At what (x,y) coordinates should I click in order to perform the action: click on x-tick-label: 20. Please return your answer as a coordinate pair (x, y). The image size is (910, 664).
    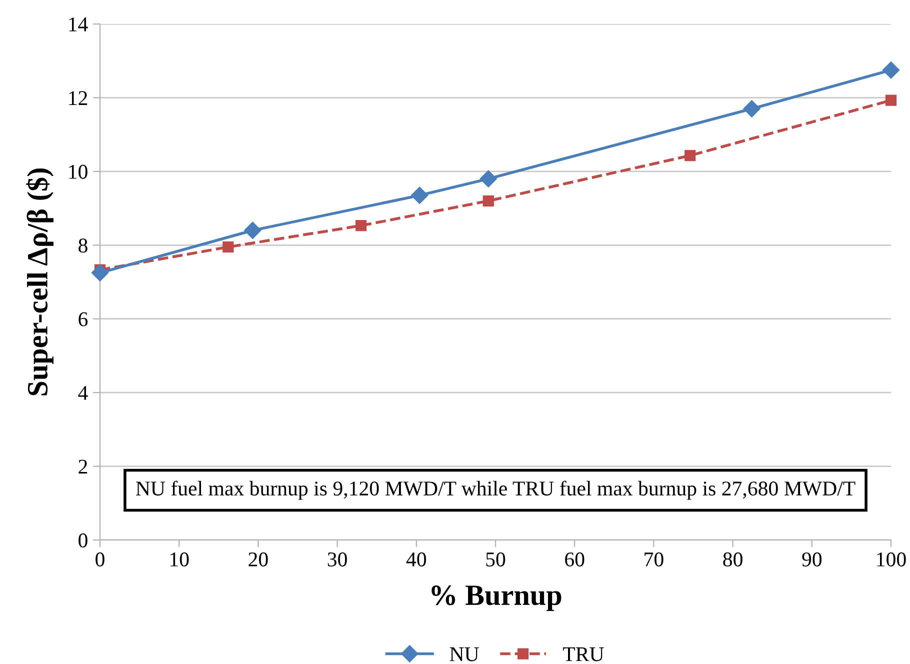
    Looking at the image, I should click on (258, 559).